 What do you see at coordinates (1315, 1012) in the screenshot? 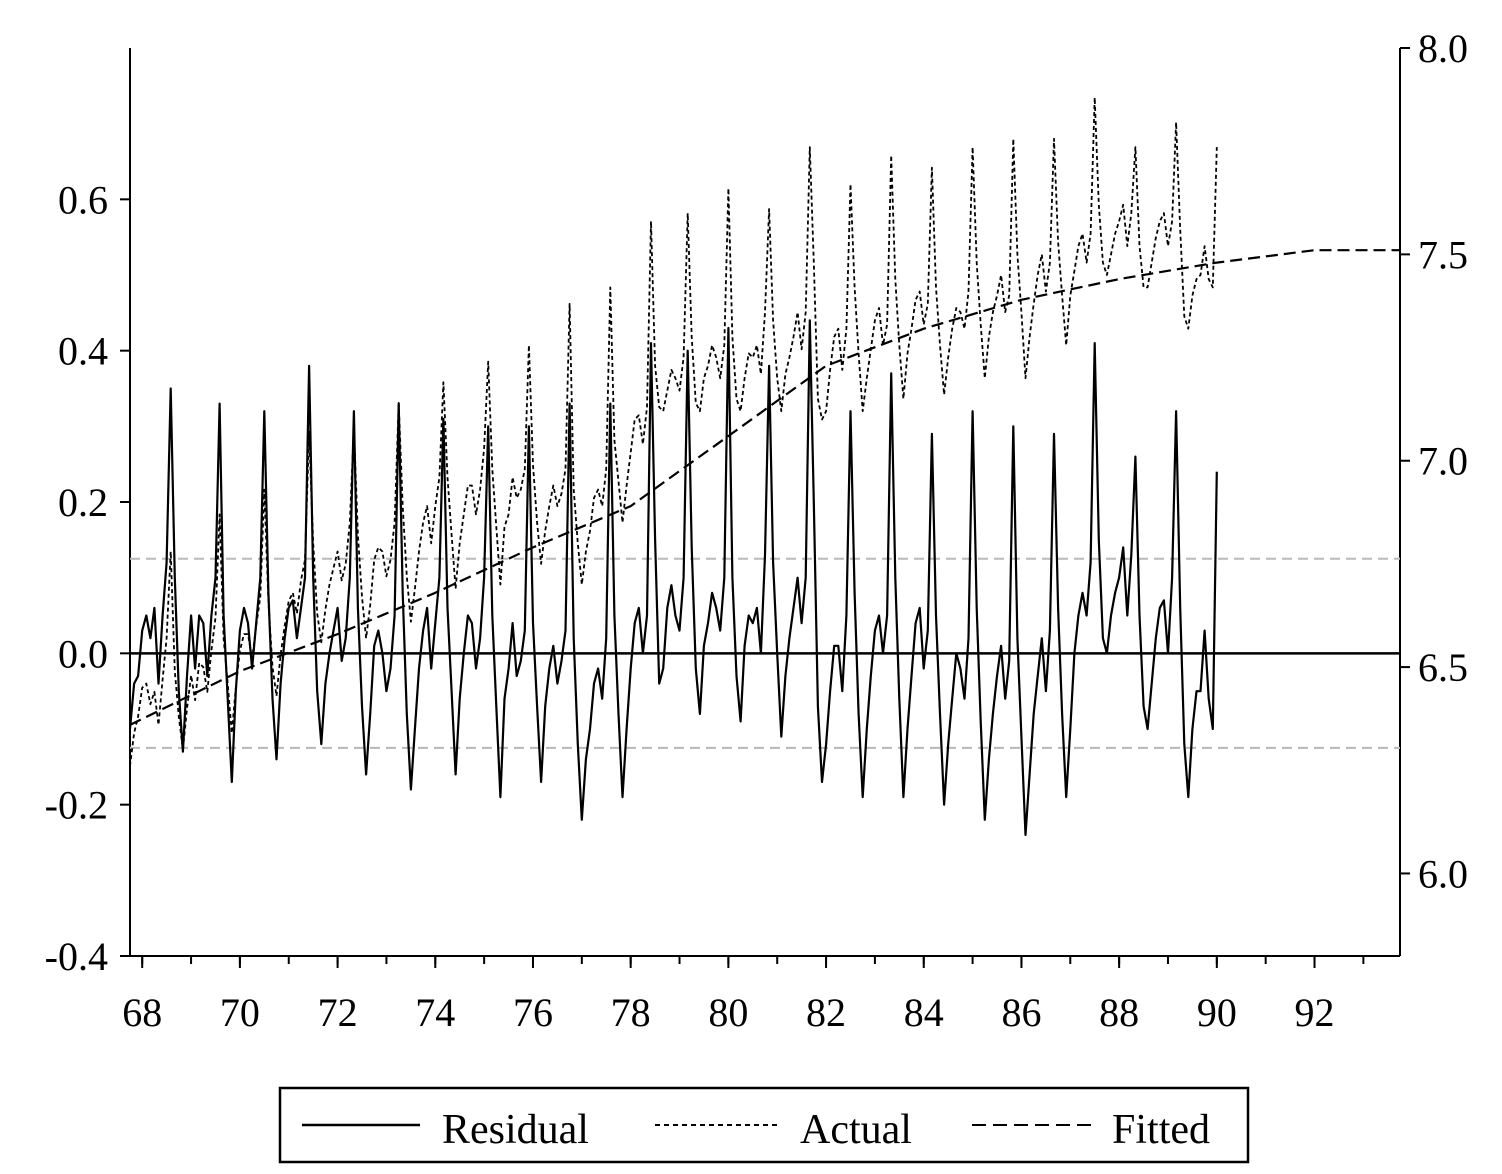
I see `x-tick-label: 92` at bounding box center [1315, 1012].